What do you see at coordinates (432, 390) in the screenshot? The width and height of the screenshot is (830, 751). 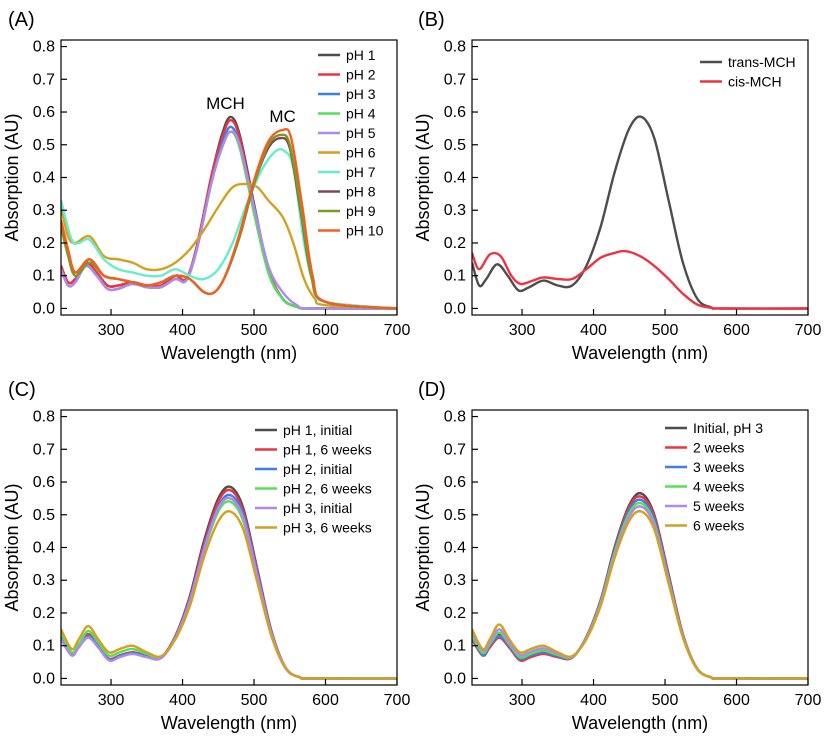 I see `panel-label: (D)` at bounding box center [432, 390].